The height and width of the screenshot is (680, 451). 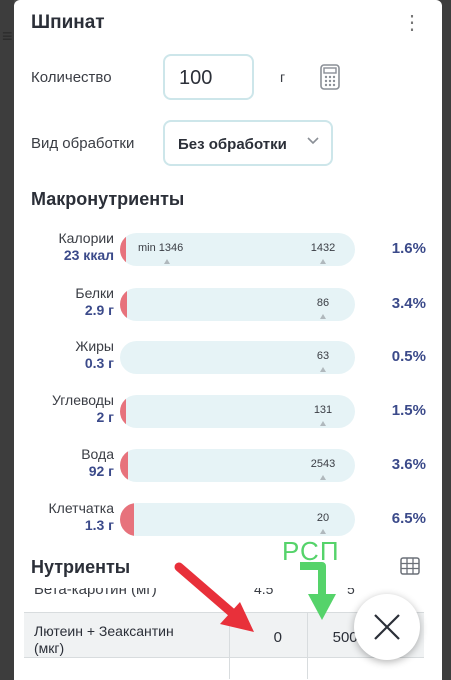 I want to click on macro-rsp-label: 86, so click(x=323, y=303).